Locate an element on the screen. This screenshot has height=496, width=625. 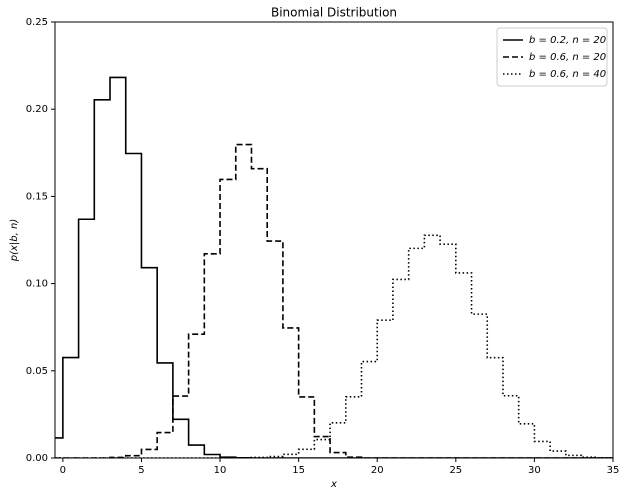
x-tick-label: 25 is located at coordinates (455, 470).